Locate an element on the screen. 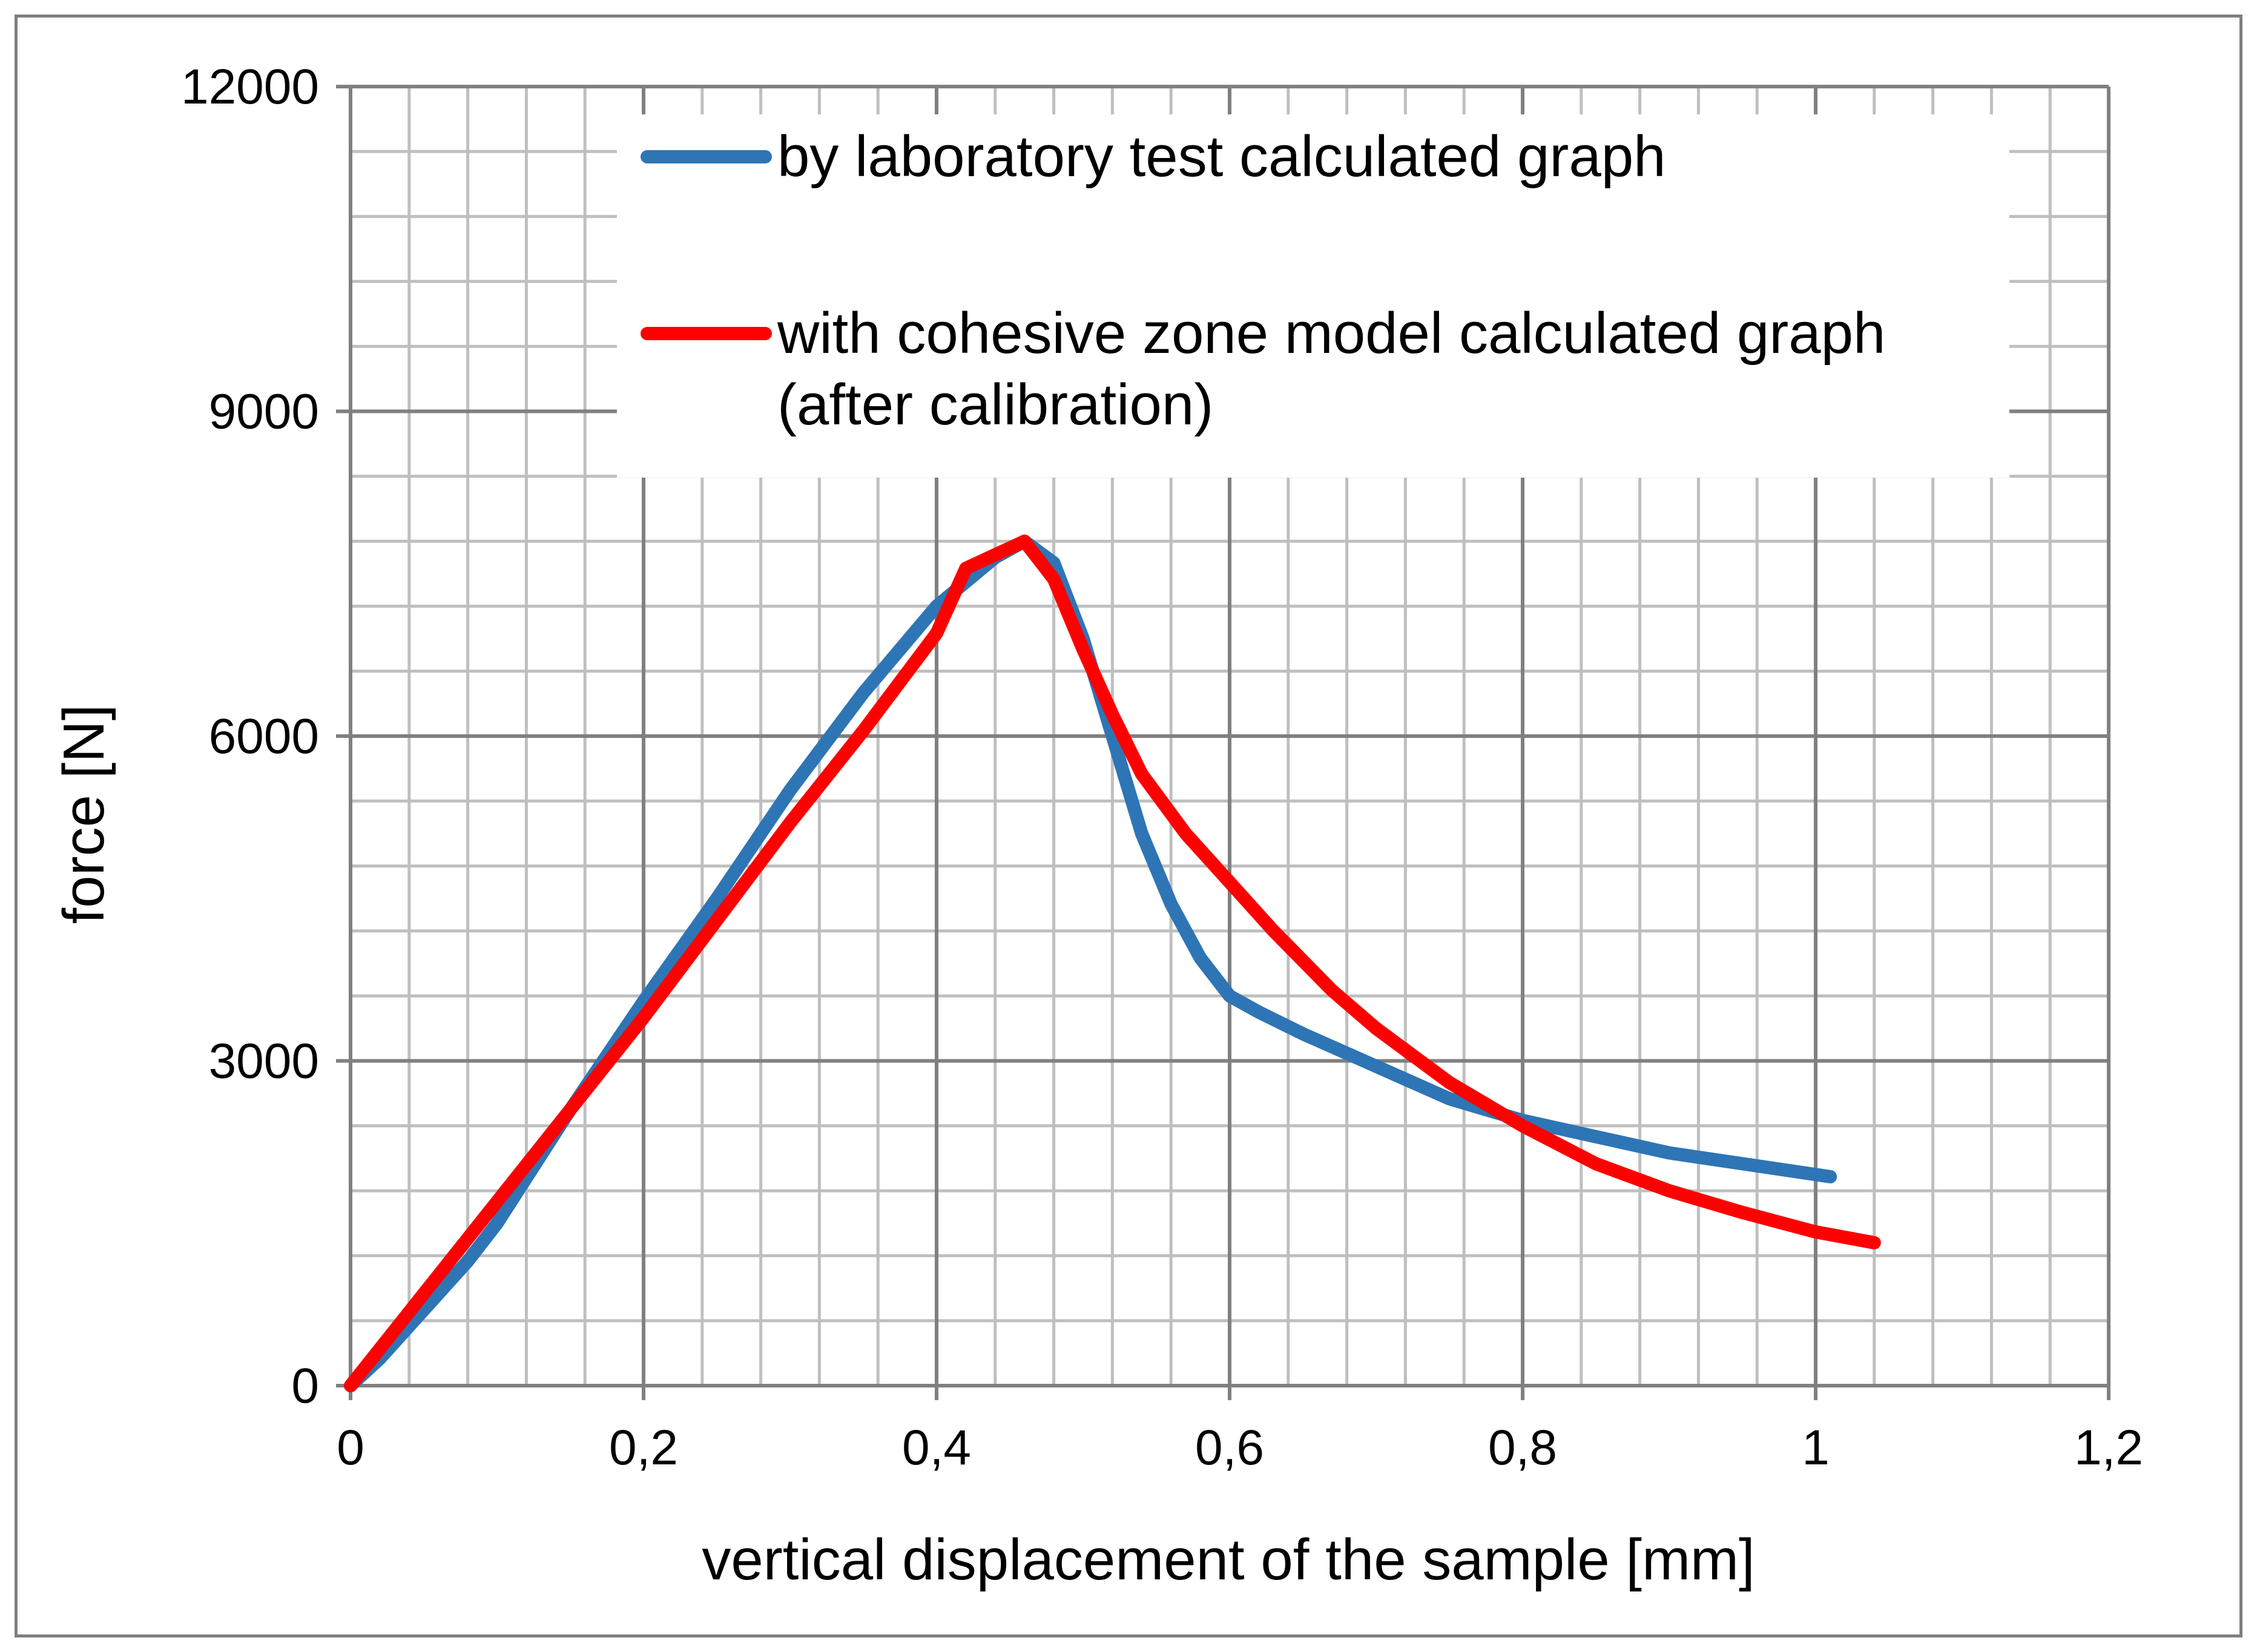 The height and width of the screenshot is (1652, 2257). y-tick-labels: 0 3000 6000 9000 12000 is located at coordinates (250, 736).